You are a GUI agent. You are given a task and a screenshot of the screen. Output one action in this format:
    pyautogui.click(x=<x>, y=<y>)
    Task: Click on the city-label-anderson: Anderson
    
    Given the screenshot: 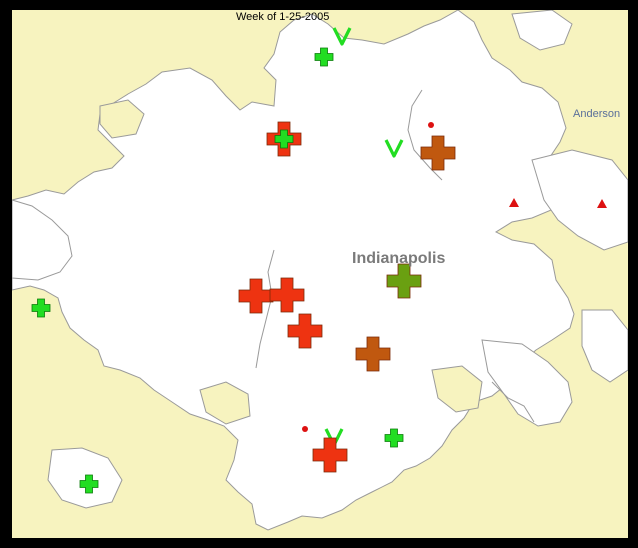 What is the action you would take?
    pyautogui.click(x=597, y=114)
    